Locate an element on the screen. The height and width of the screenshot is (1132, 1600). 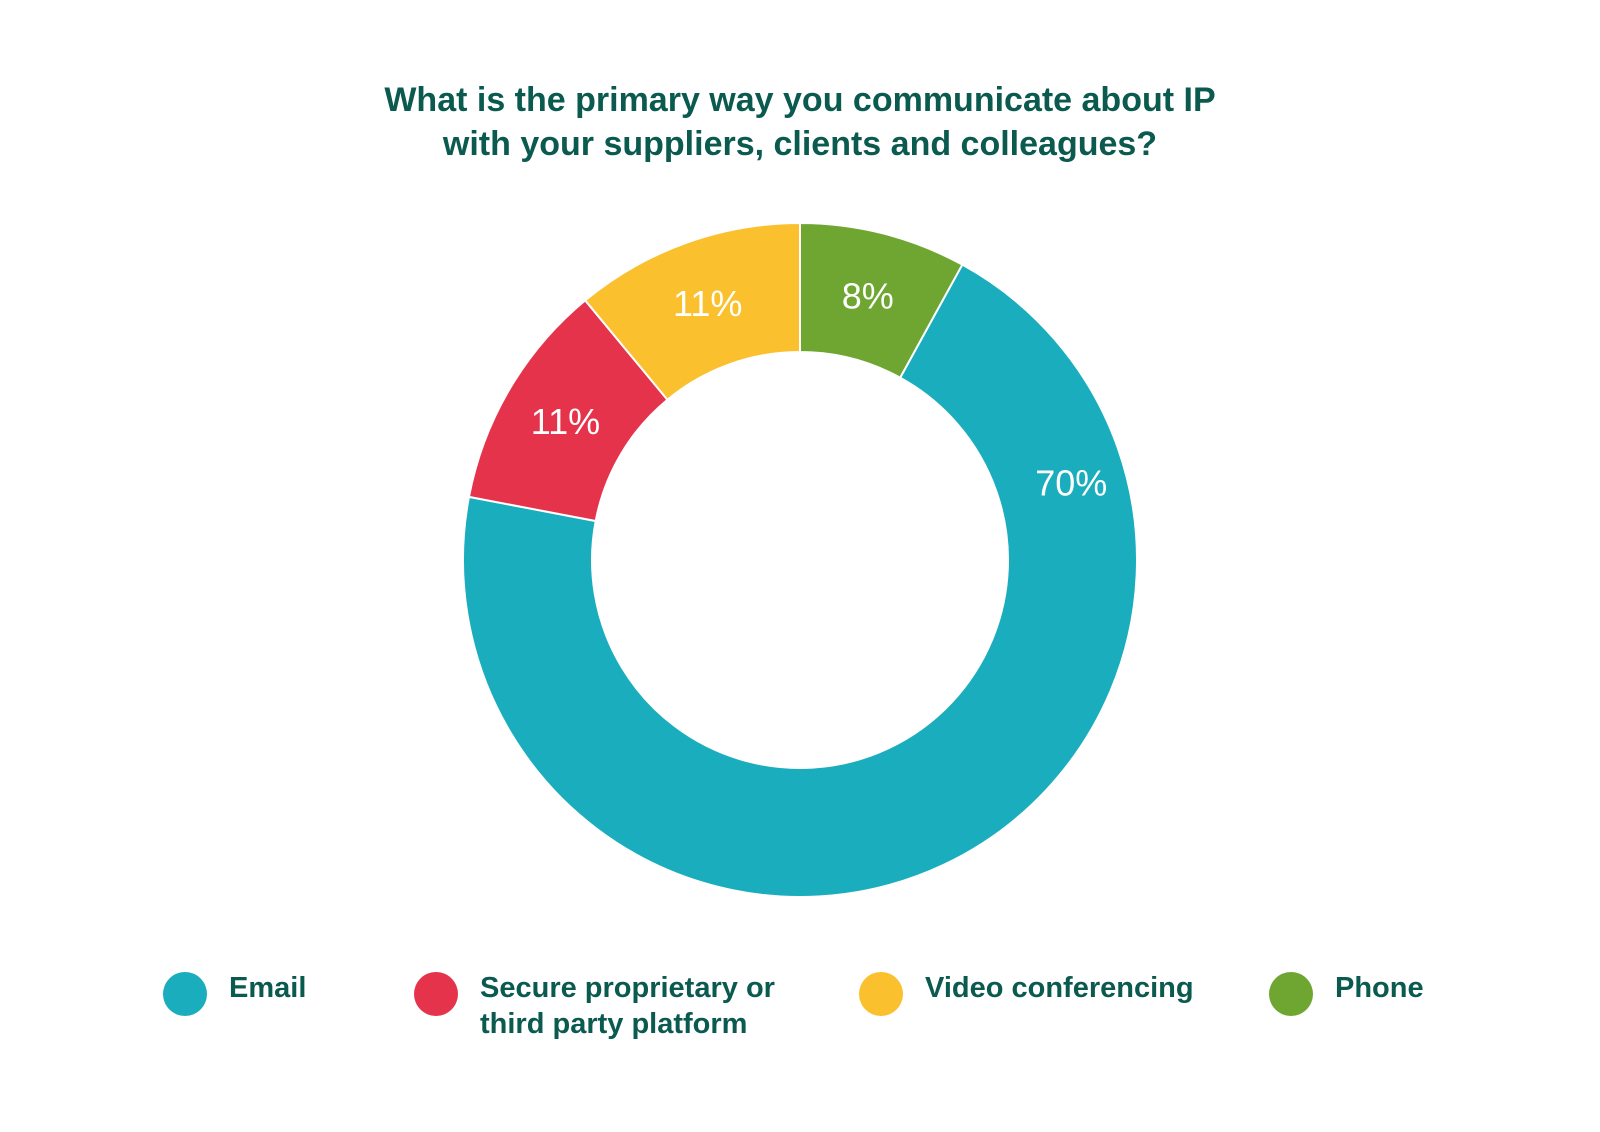
slice-label-video-conferencing: 11% is located at coordinates (707, 303).